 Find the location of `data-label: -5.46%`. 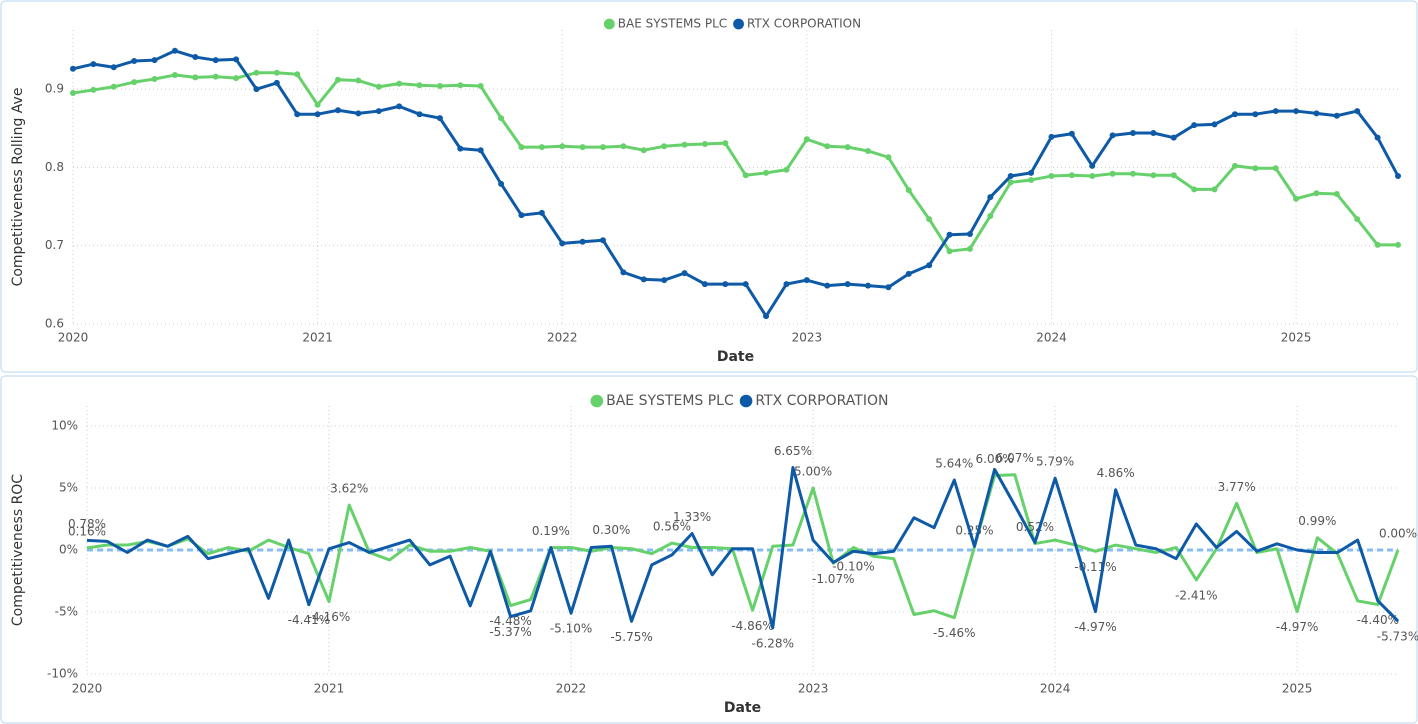

data-label: -5.46% is located at coordinates (954, 633).